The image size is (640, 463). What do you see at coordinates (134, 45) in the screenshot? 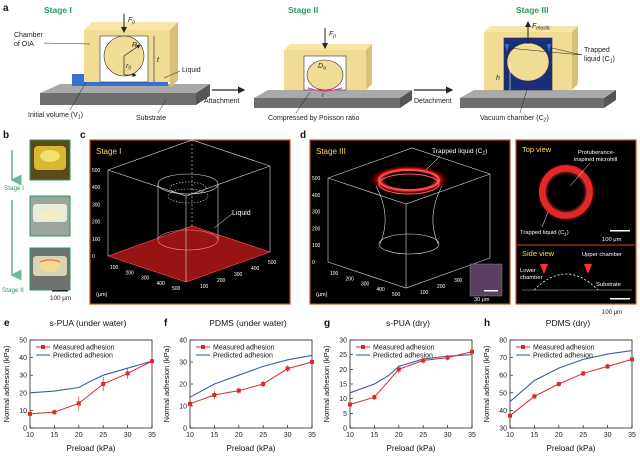
I see `label-R: R` at bounding box center [134, 45].